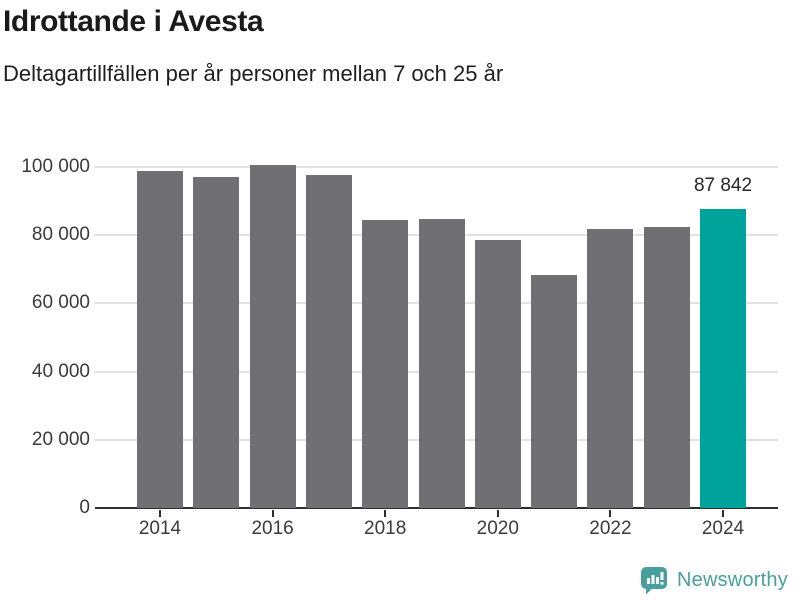  I want to click on y-axis-label: 60 000, so click(60, 303).